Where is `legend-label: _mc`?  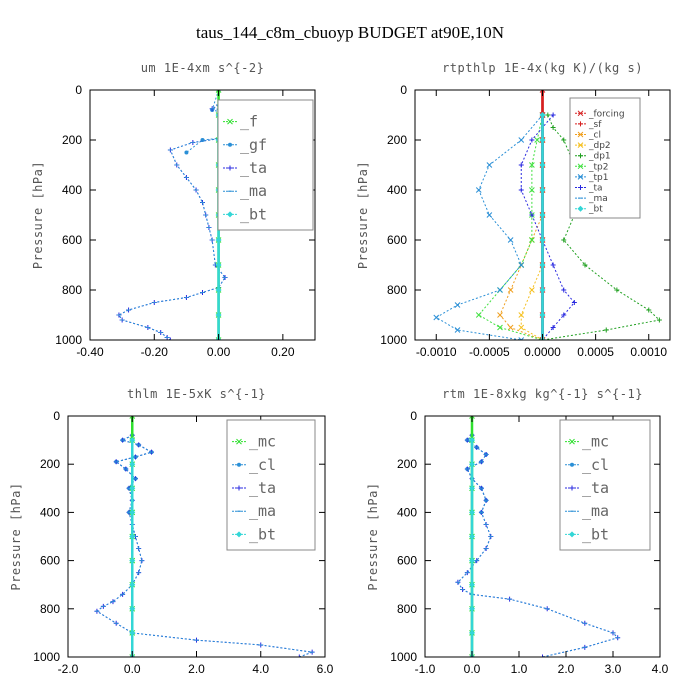 legend-label: _mc is located at coordinates (262, 442).